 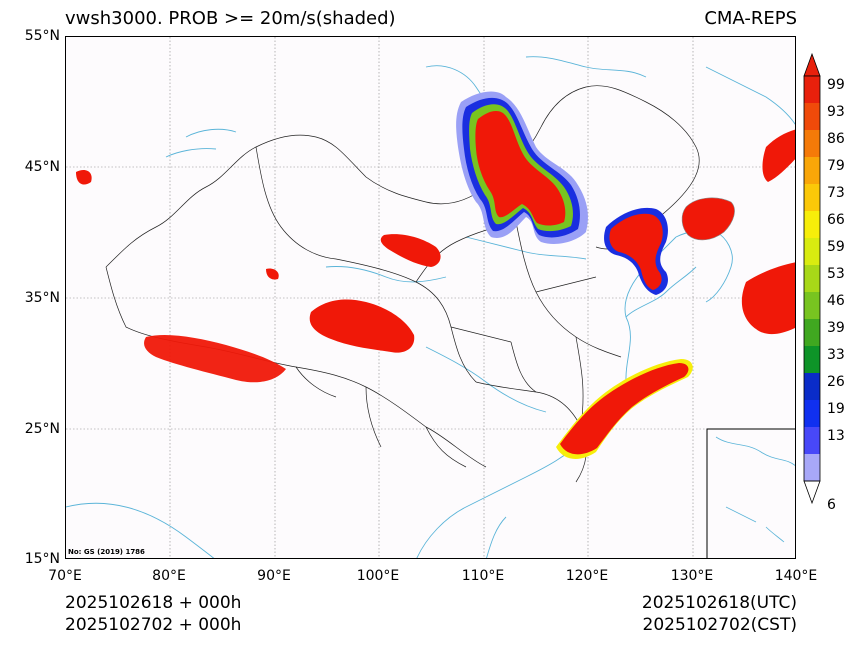 I want to click on colorbar-label-33: 33, so click(x=836, y=355).